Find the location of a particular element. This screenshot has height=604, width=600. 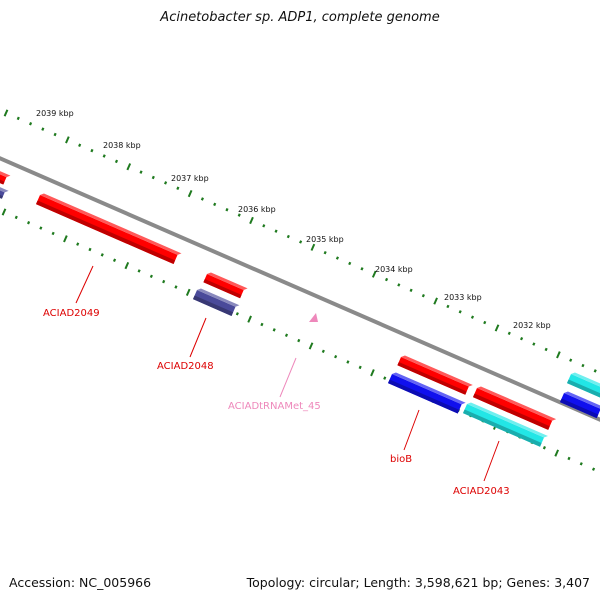

kbp-label: 2036 kbp is located at coordinates (257, 209).